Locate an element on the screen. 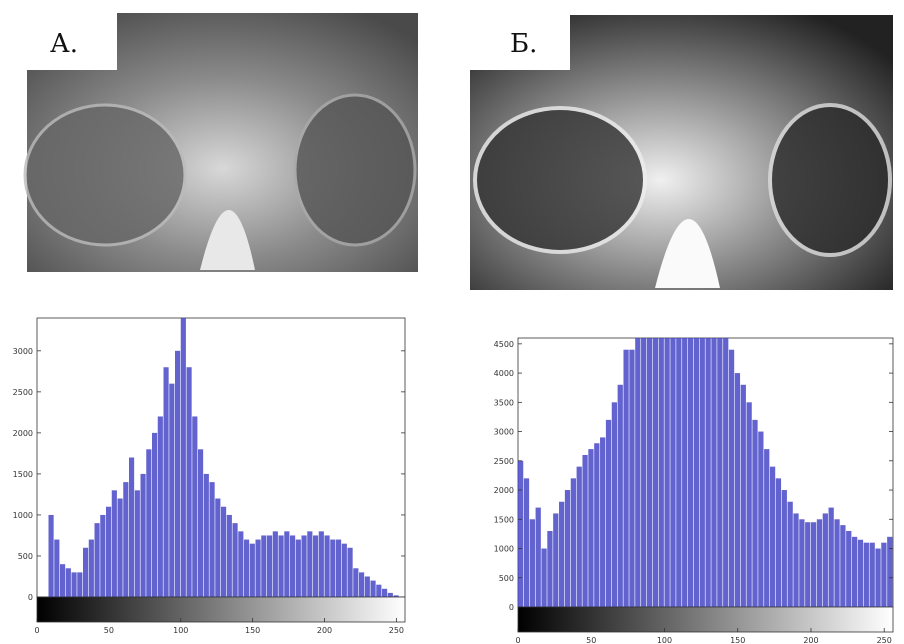 The width and height of the screenshot is (904, 644). y-tick-label: 0 is located at coordinates (30, 597).